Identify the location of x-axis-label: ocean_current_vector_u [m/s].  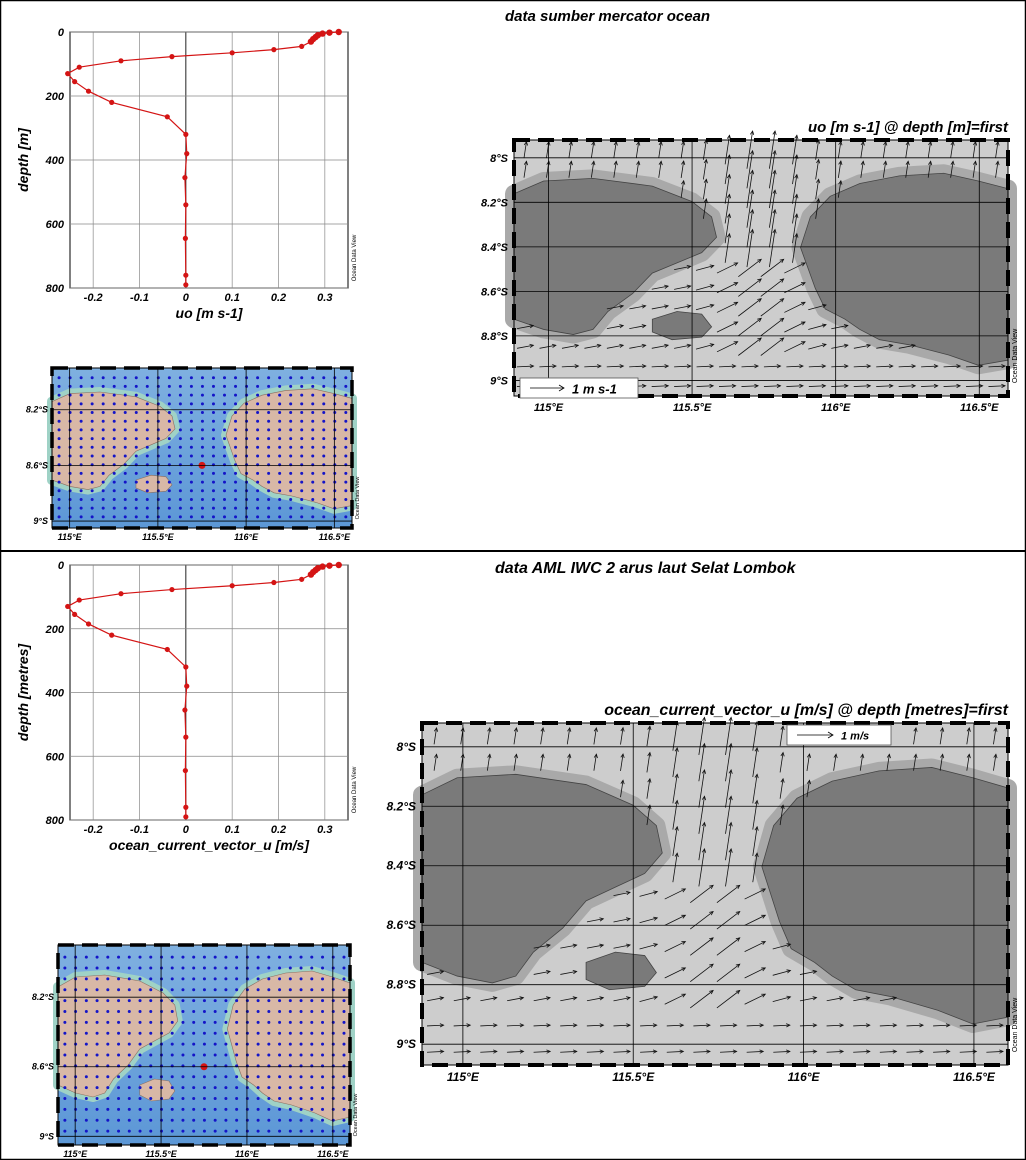
(209, 845).